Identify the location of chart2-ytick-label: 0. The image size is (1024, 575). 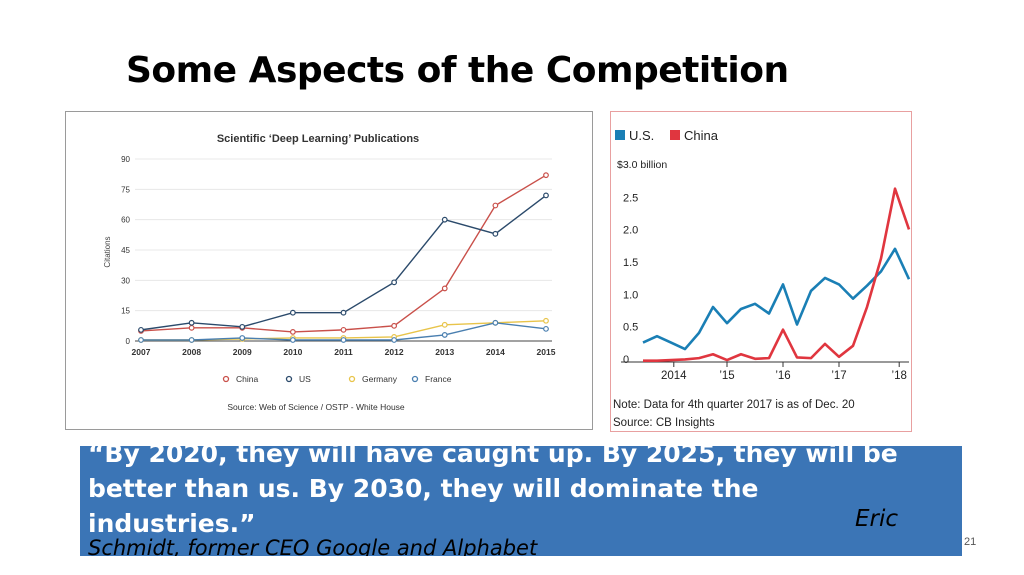
(626, 360).